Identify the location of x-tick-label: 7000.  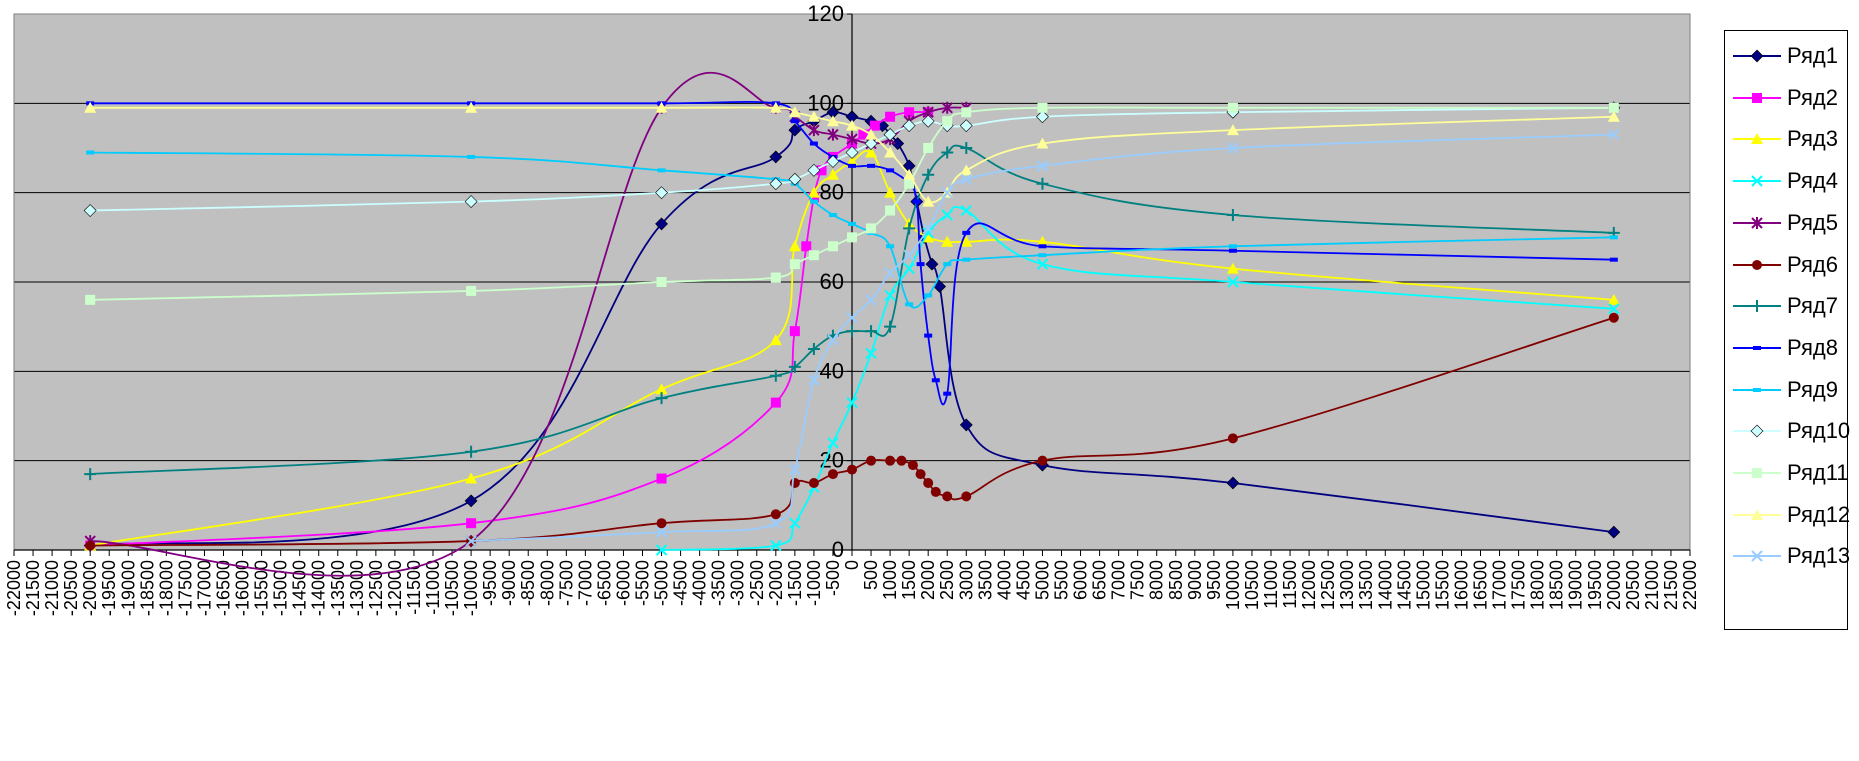
(1119, 580).